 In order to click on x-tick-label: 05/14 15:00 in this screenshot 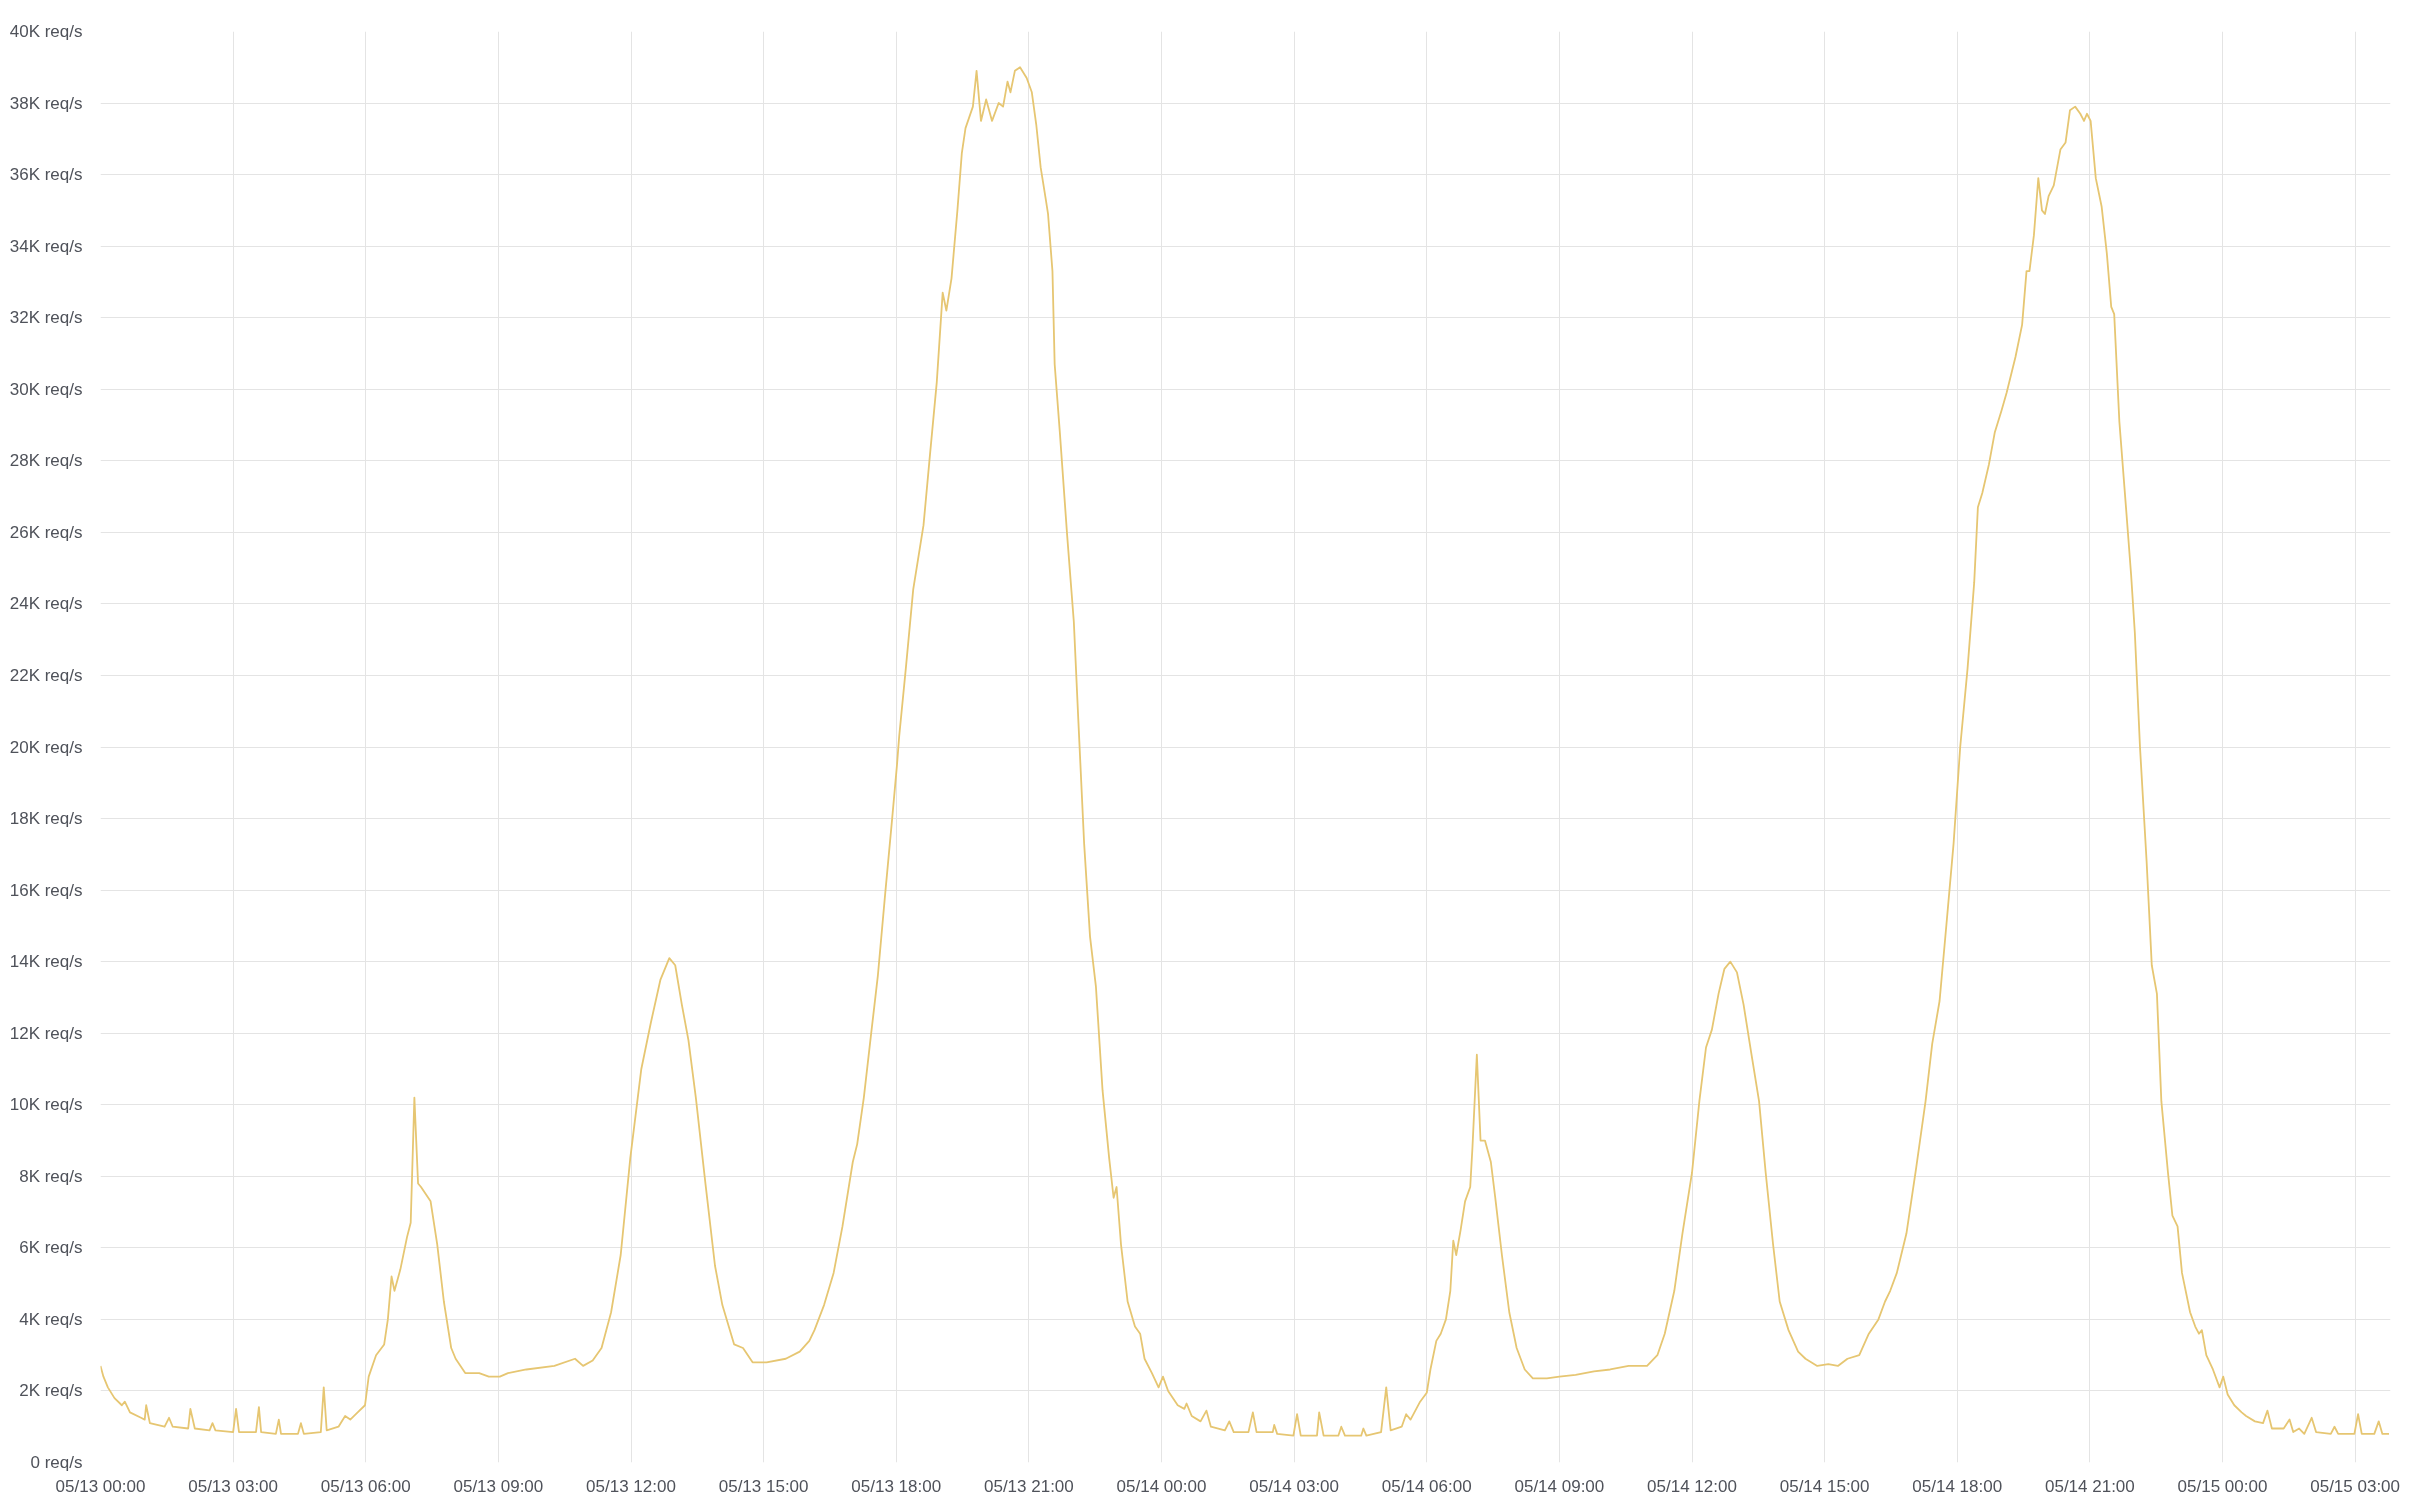, I will do `click(1824, 1486)`.